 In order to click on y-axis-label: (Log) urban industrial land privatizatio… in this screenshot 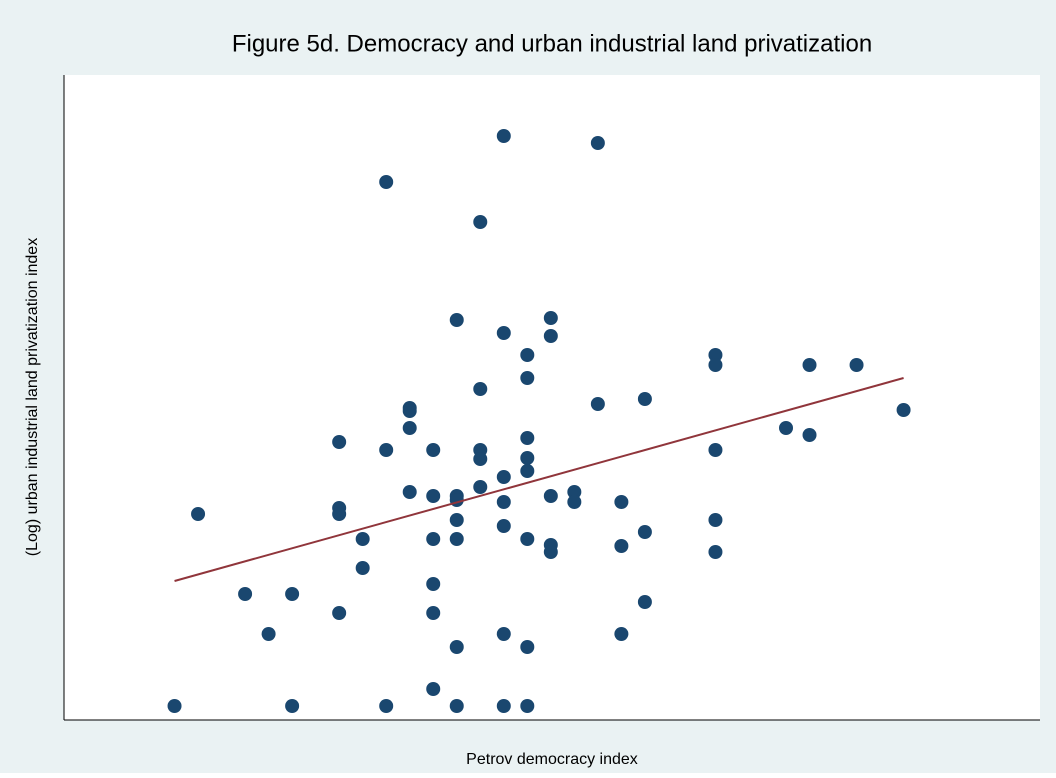, I will do `click(32, 397)`.